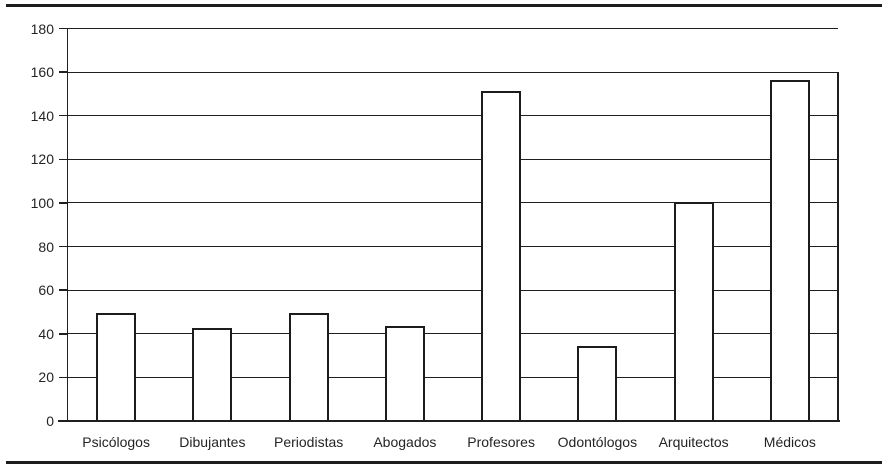 The image size is (889, 471). Describe the element at coordinates (444, 462) in the screenshot. I see `bottom-rule` at that location.